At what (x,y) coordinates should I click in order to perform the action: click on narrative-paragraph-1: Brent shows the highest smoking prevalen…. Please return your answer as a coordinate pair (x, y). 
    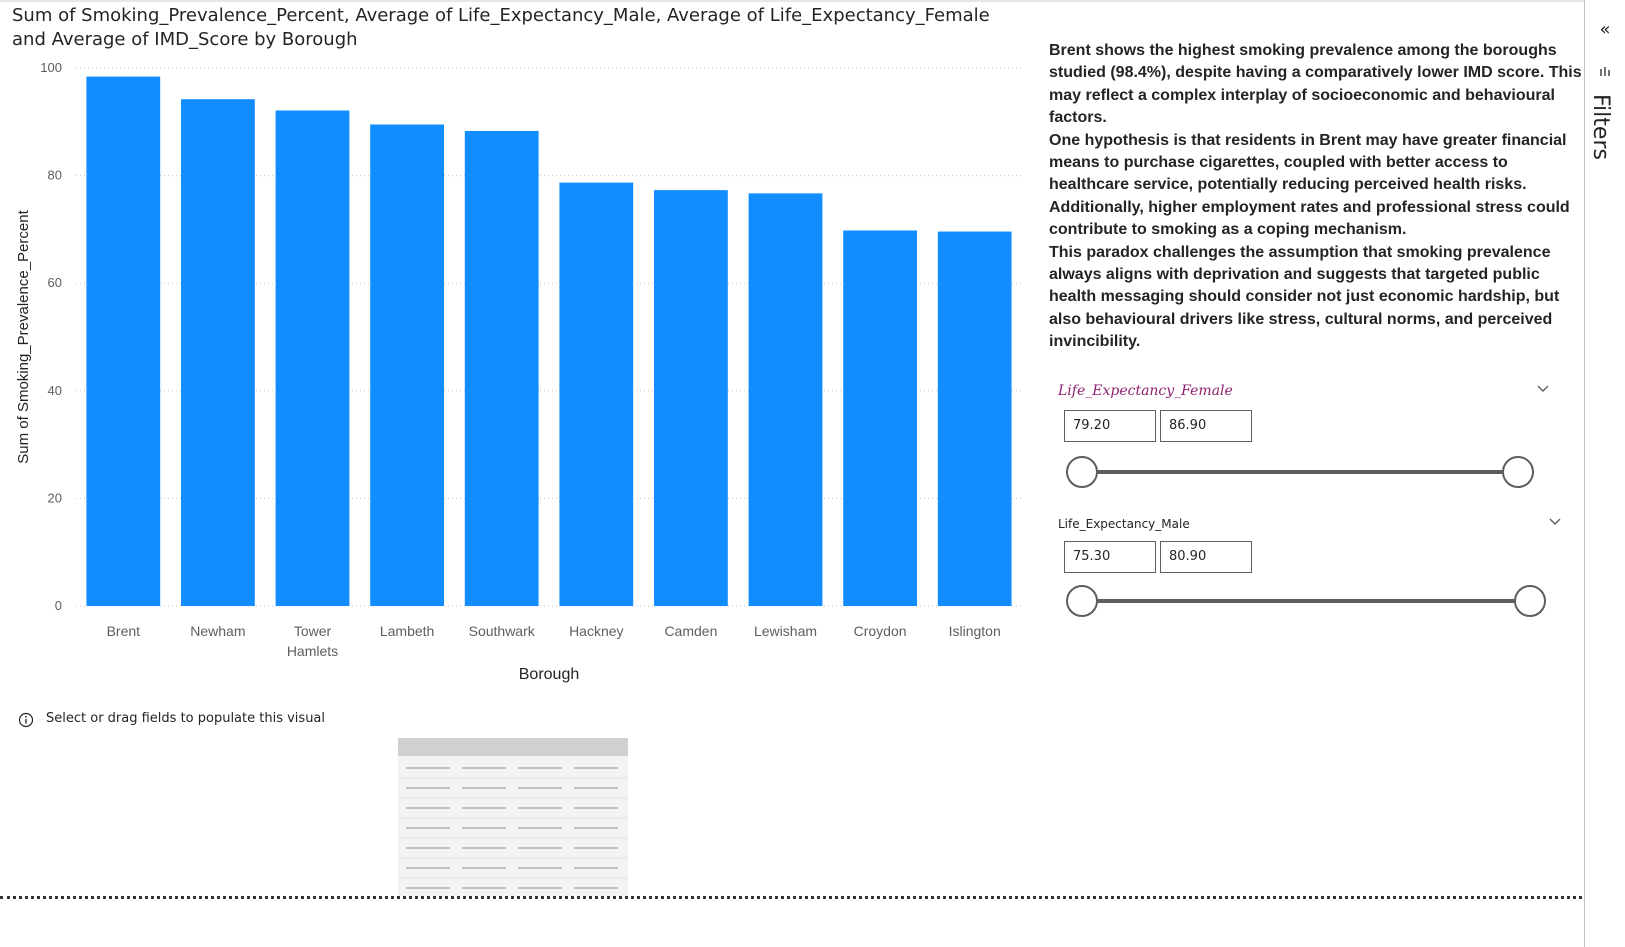
    Looking at the image, I should click on (1315, 84).